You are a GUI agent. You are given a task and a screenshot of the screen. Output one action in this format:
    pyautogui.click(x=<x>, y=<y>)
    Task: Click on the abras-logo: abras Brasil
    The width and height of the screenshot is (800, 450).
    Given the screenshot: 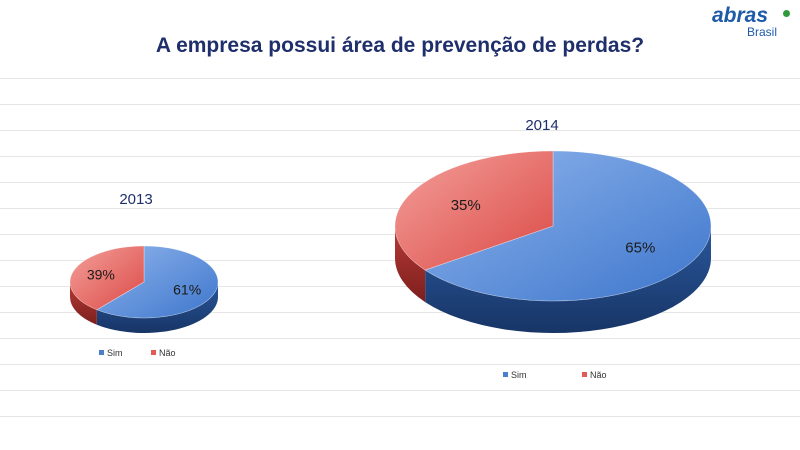 What is the action you would take?
    pyautogui.click(x=754, y=25)
    